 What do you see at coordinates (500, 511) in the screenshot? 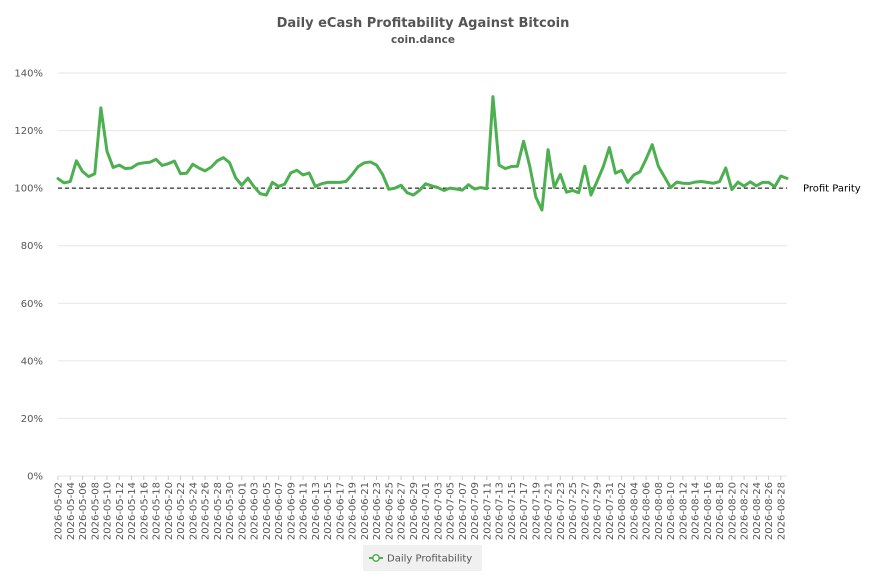
I see `x-tick-label: 2026-07-13` at bounding box center [500, 511].